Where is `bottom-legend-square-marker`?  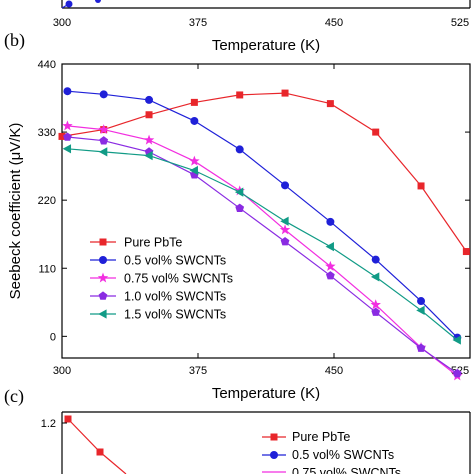 bottom-legend-square-marker is located at coordinates (274, 437).